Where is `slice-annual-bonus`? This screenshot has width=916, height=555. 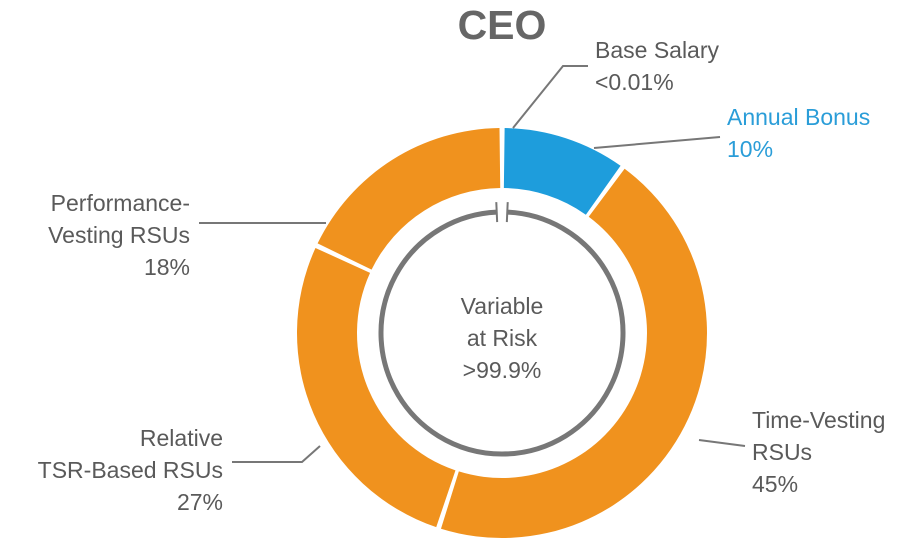 slice-annual-bonus is located at coordinates (562, 171).